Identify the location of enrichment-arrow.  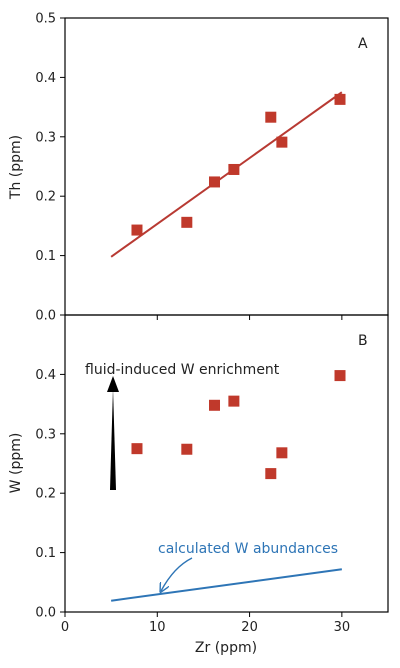
(113, 439).